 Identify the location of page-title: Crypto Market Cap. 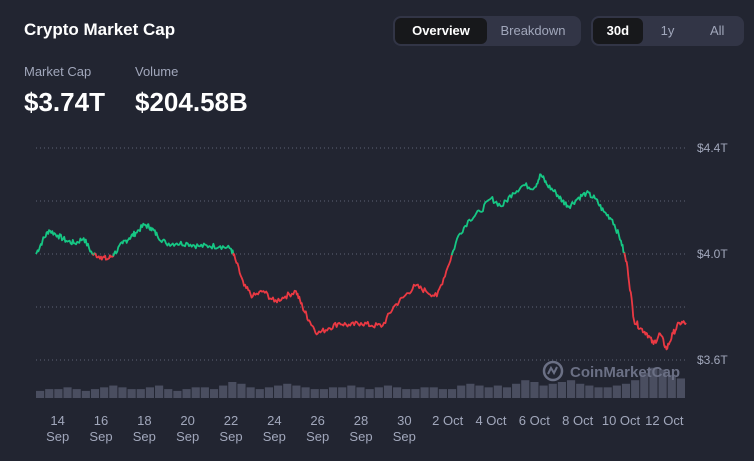
(100, 29).